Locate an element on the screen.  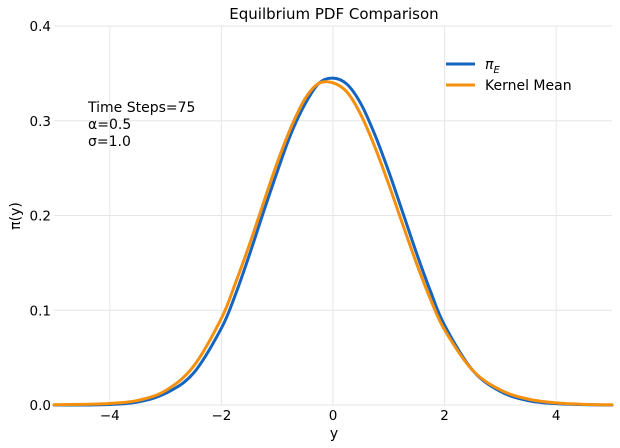
legend-label-pi-e: πE is located at coordinates (492, 66).